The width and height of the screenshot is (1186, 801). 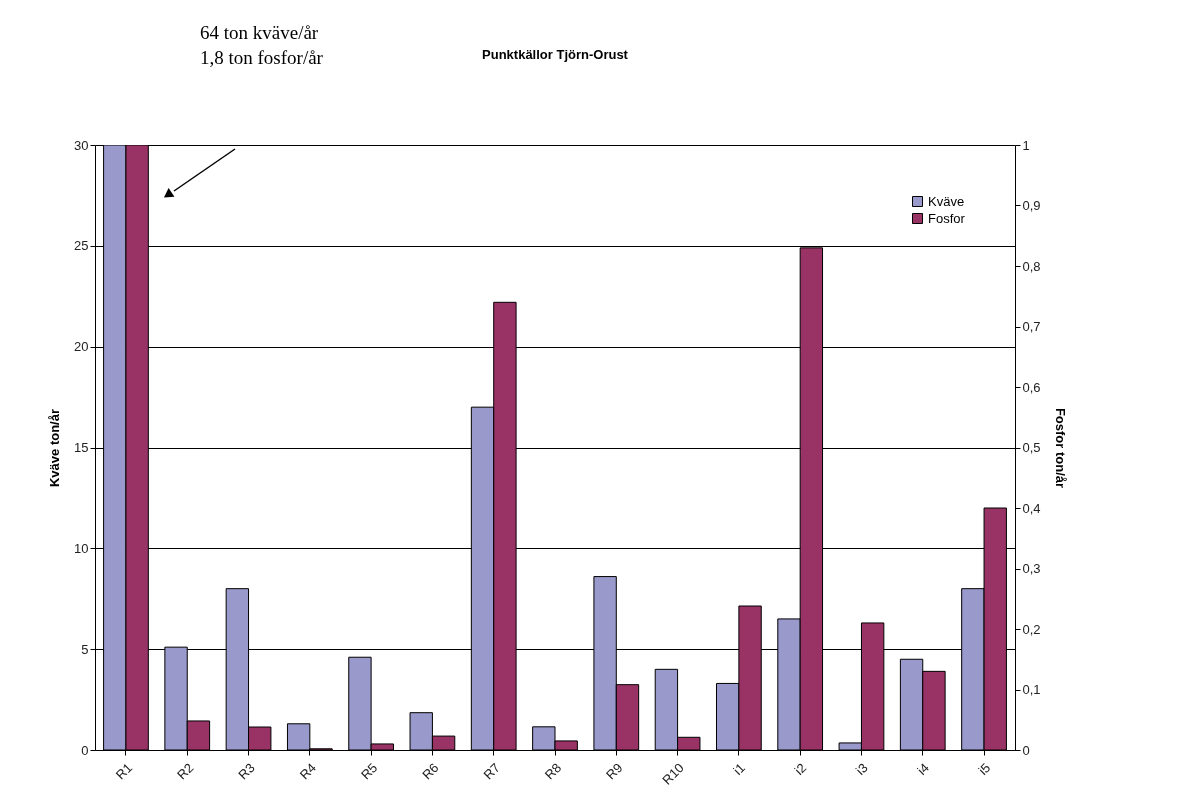 I want to click on y2-tick-label: 0,4, so click(x=1031, y=508).